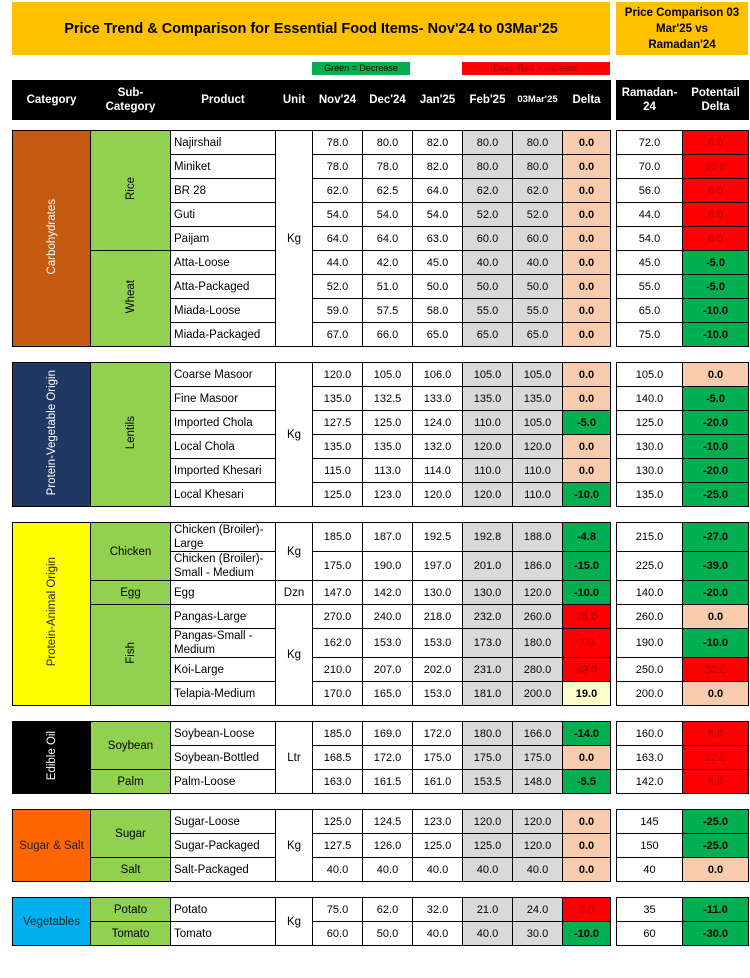  Describe the element at coordinates (537, 781) in the screenshot. I see `price: 148.0` at that location.